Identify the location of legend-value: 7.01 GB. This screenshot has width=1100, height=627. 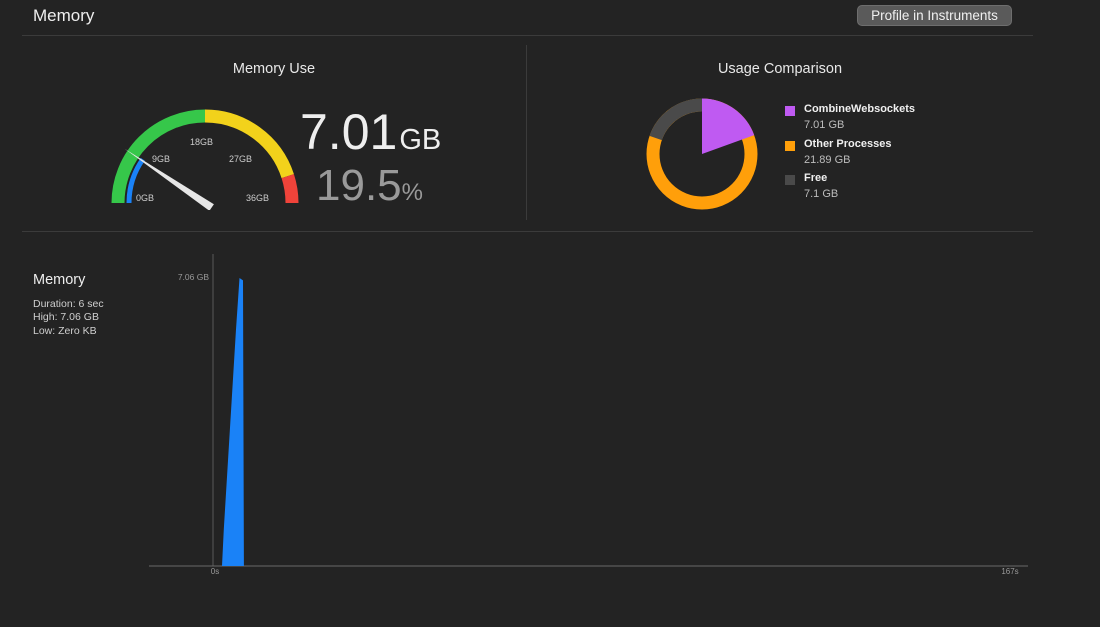
(824, 125).